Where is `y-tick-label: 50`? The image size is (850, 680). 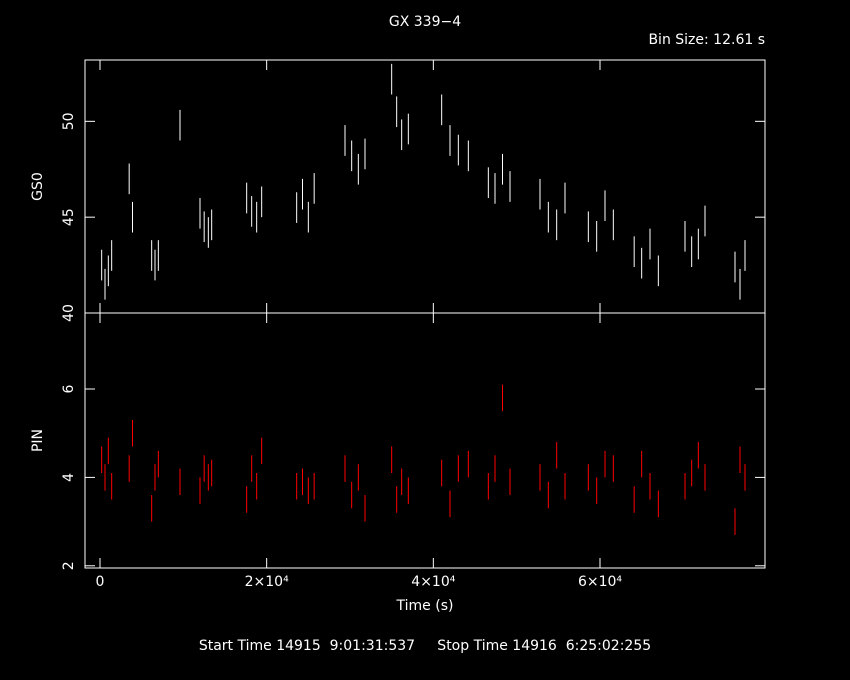 y-tick-label: 50 is located at coordinates (69, 121).